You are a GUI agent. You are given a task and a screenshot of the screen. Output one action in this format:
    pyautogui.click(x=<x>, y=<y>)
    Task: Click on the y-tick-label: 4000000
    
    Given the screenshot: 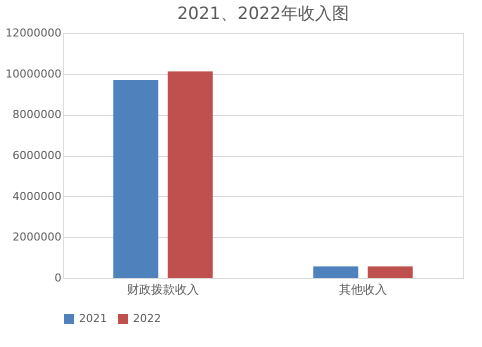 What is the action you would take?
    pyautogui.click(x=37, y=196)
    